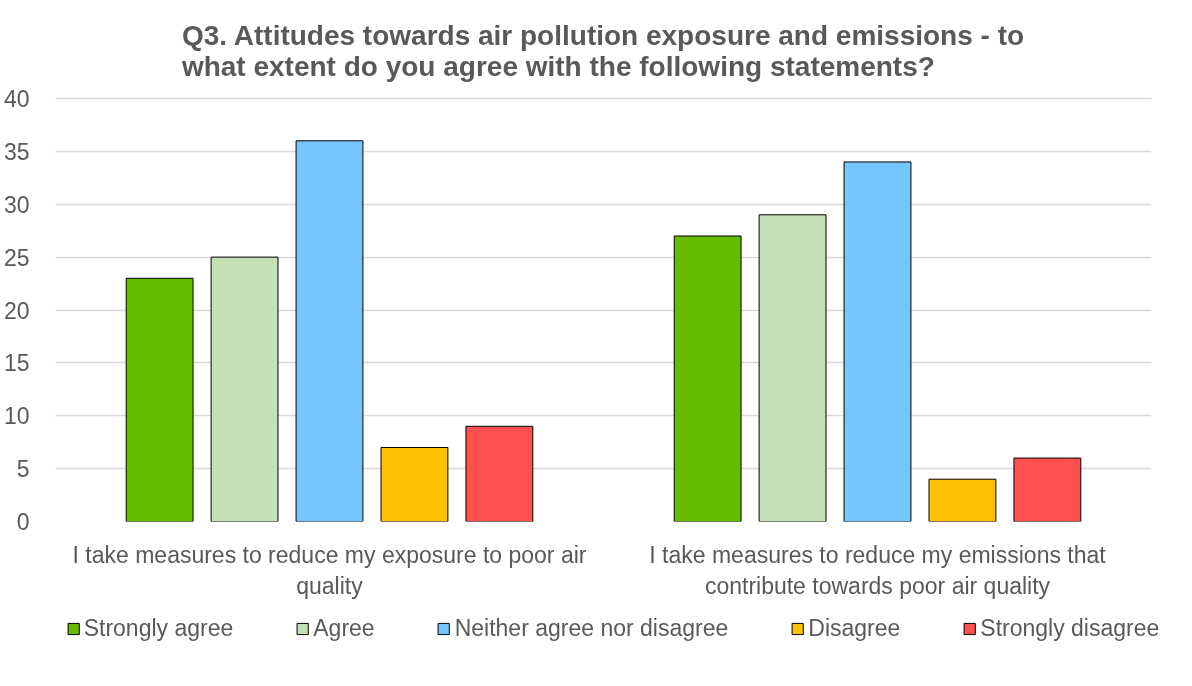 Image resolution: width=1192 pixels, height=686 pixels. Describe the element at coordinates (16, 204) in the screenshot. I see `y-tick-label: 30` at that location.